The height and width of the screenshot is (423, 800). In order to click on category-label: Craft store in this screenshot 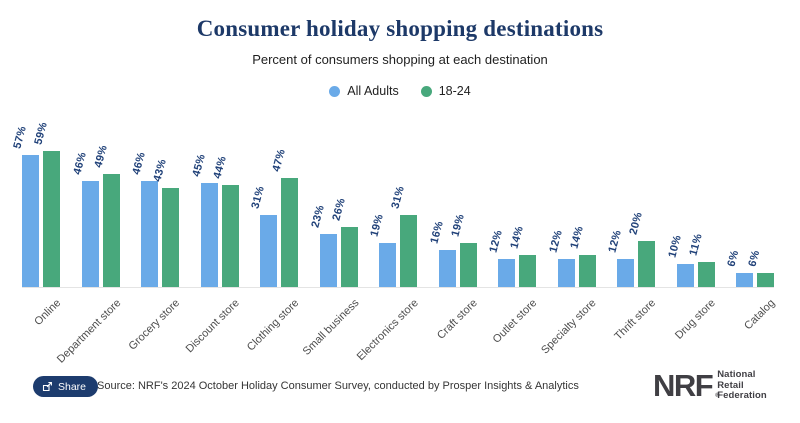, I will do `click(457, 319)`.